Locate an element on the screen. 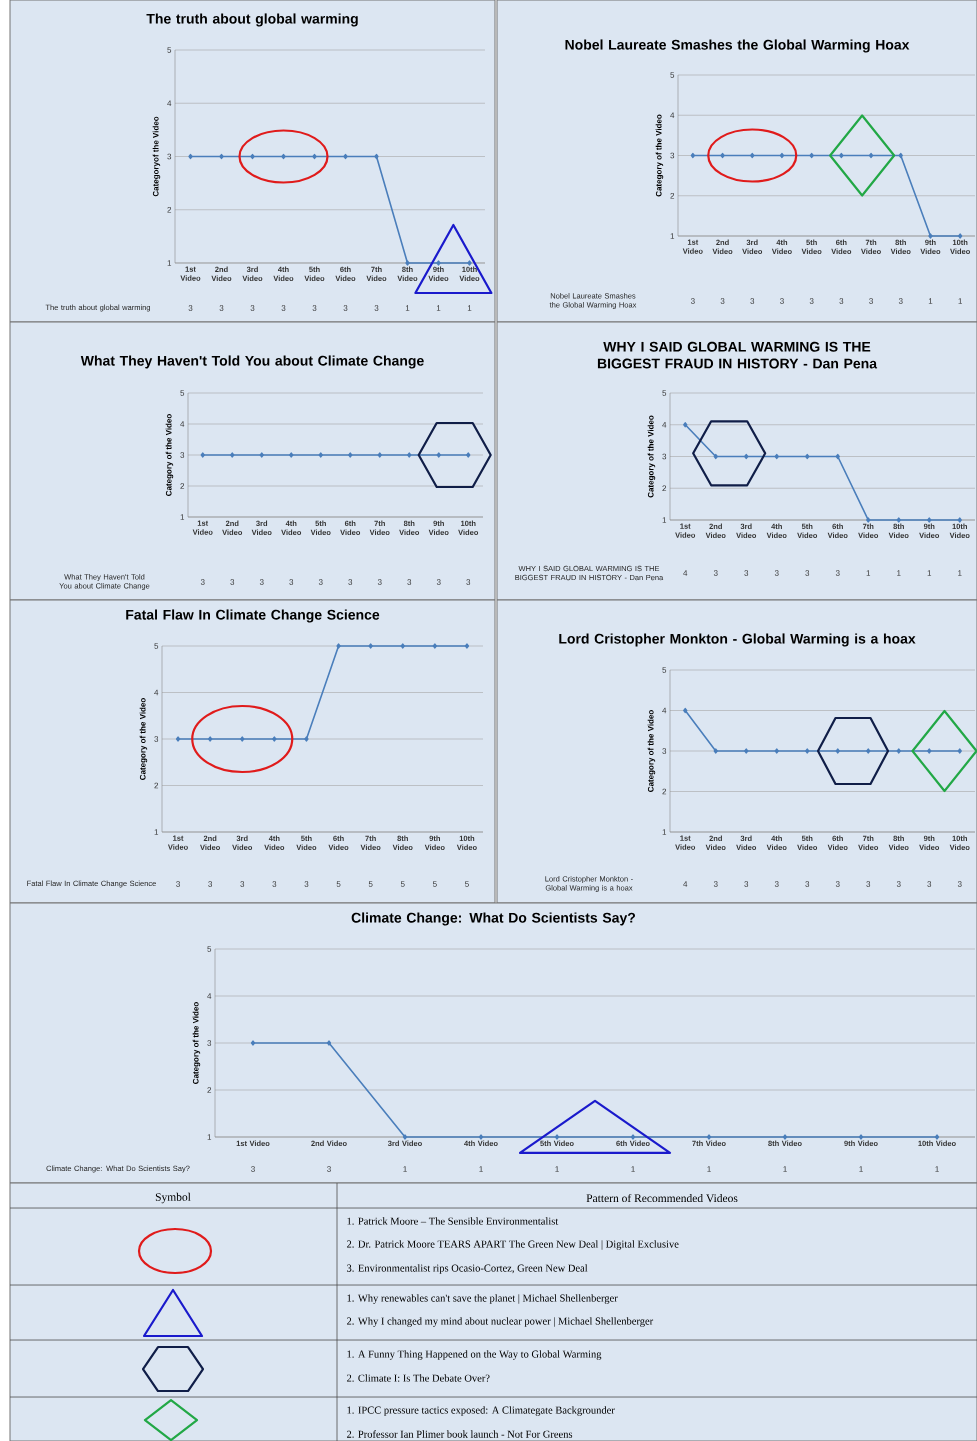  text: 2. Why I changed my mind about nuclear power | Michael Shellenberger is located at coordinates (500, 1322).